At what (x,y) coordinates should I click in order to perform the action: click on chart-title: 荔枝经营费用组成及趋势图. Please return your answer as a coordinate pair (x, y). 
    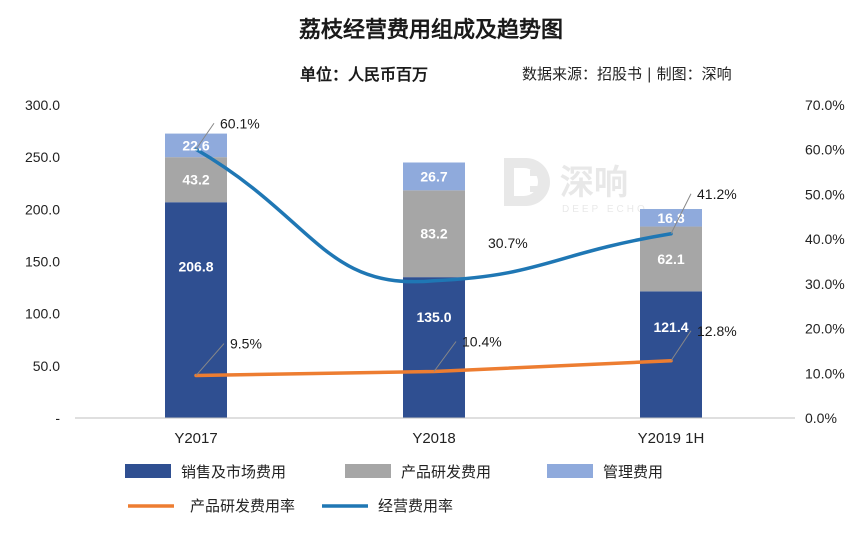
    Looking at the image, I should click on (430, 30).